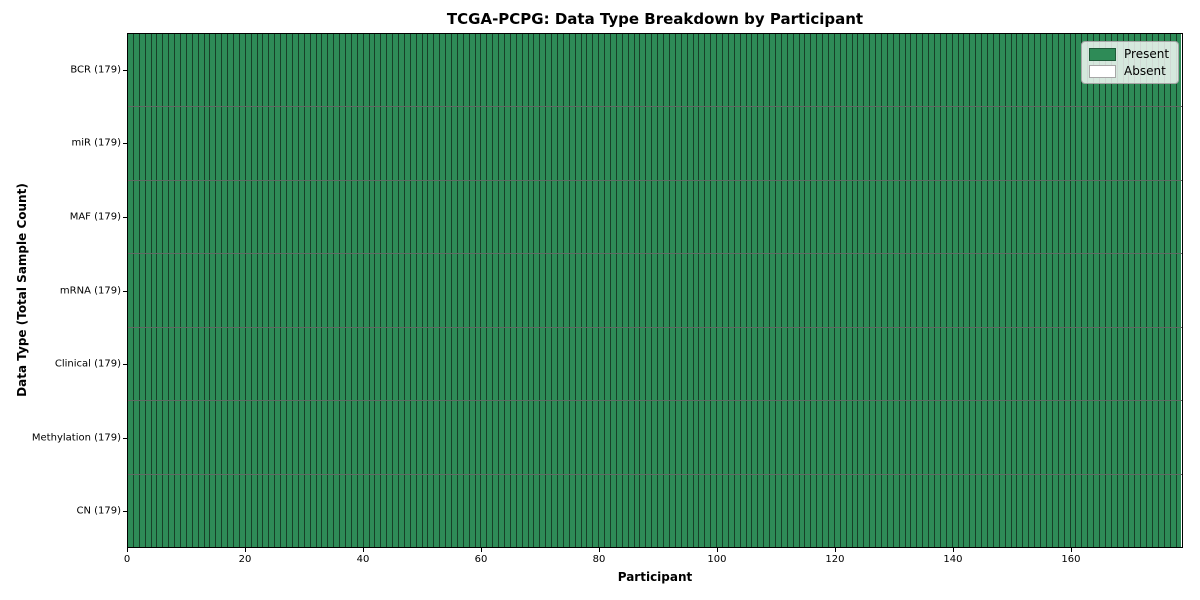  What do you see at coordinates (655, 438) in the screenshot?
I see `heatmap-row` at bounding box center [655, 438].